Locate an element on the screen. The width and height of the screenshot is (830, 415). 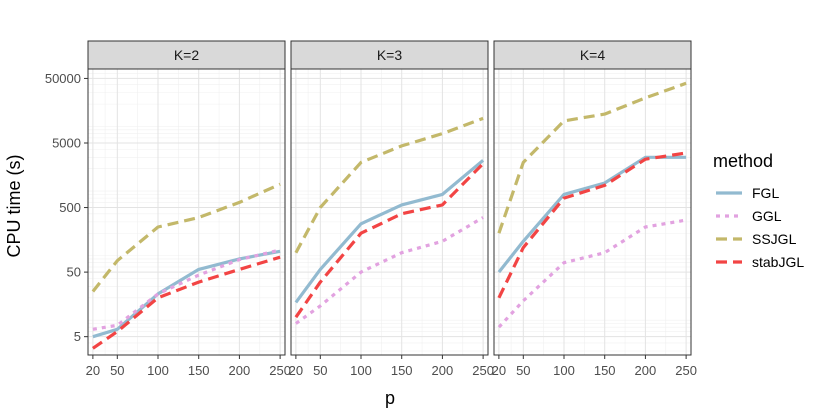
legend-label: stabJGL is located at coordinates (778, 262).